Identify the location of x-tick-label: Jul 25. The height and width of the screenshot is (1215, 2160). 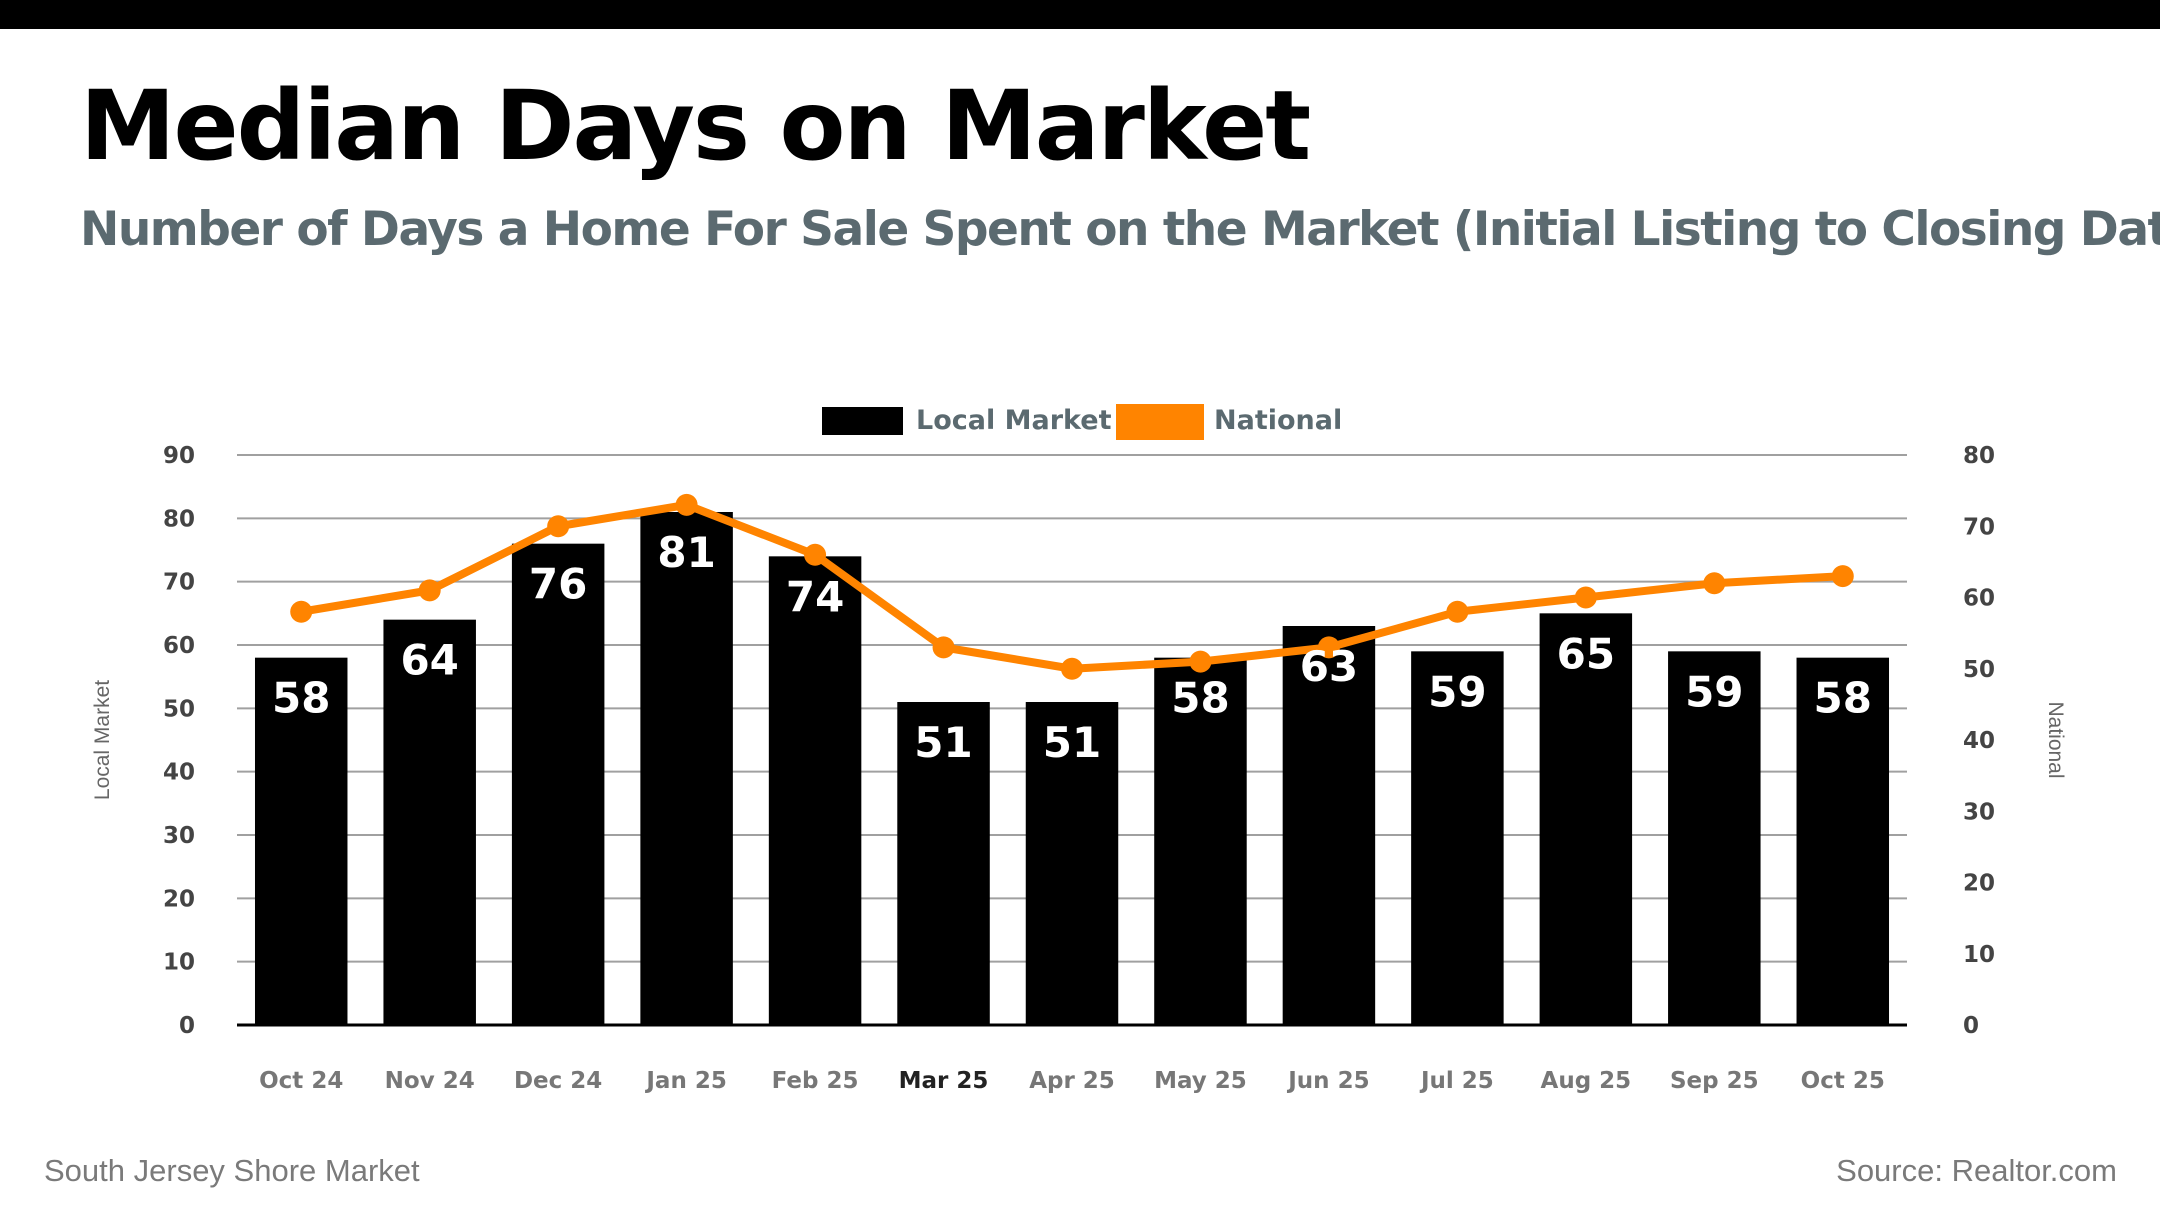
(1456, 1081).